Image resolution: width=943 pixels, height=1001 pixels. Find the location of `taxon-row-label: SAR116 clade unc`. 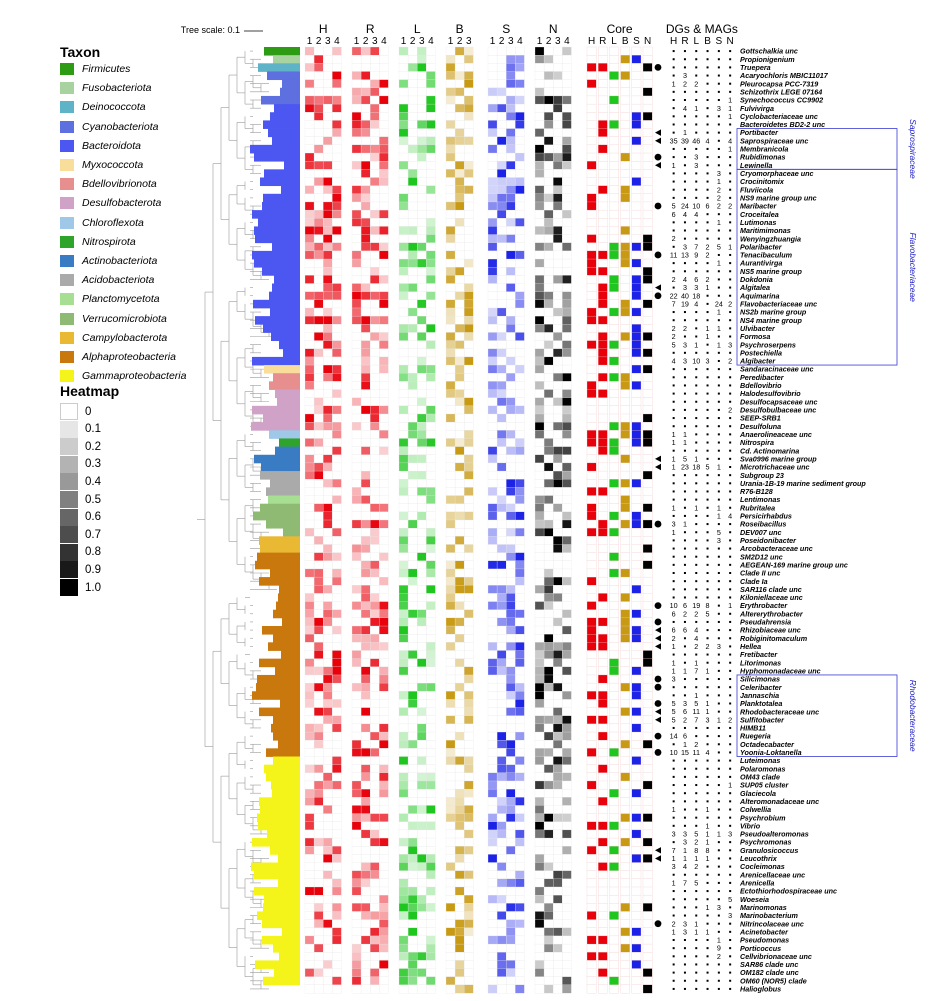

taxon-row-label: SAR116 clade unc is located at coordinates (771, 589).